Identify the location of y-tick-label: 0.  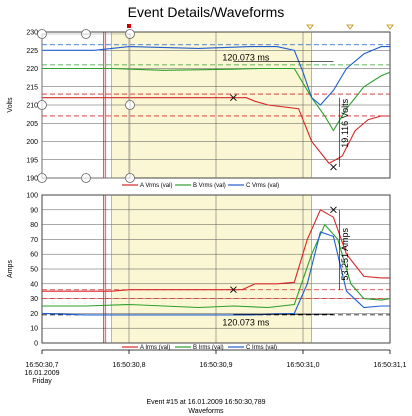
(36, 344).